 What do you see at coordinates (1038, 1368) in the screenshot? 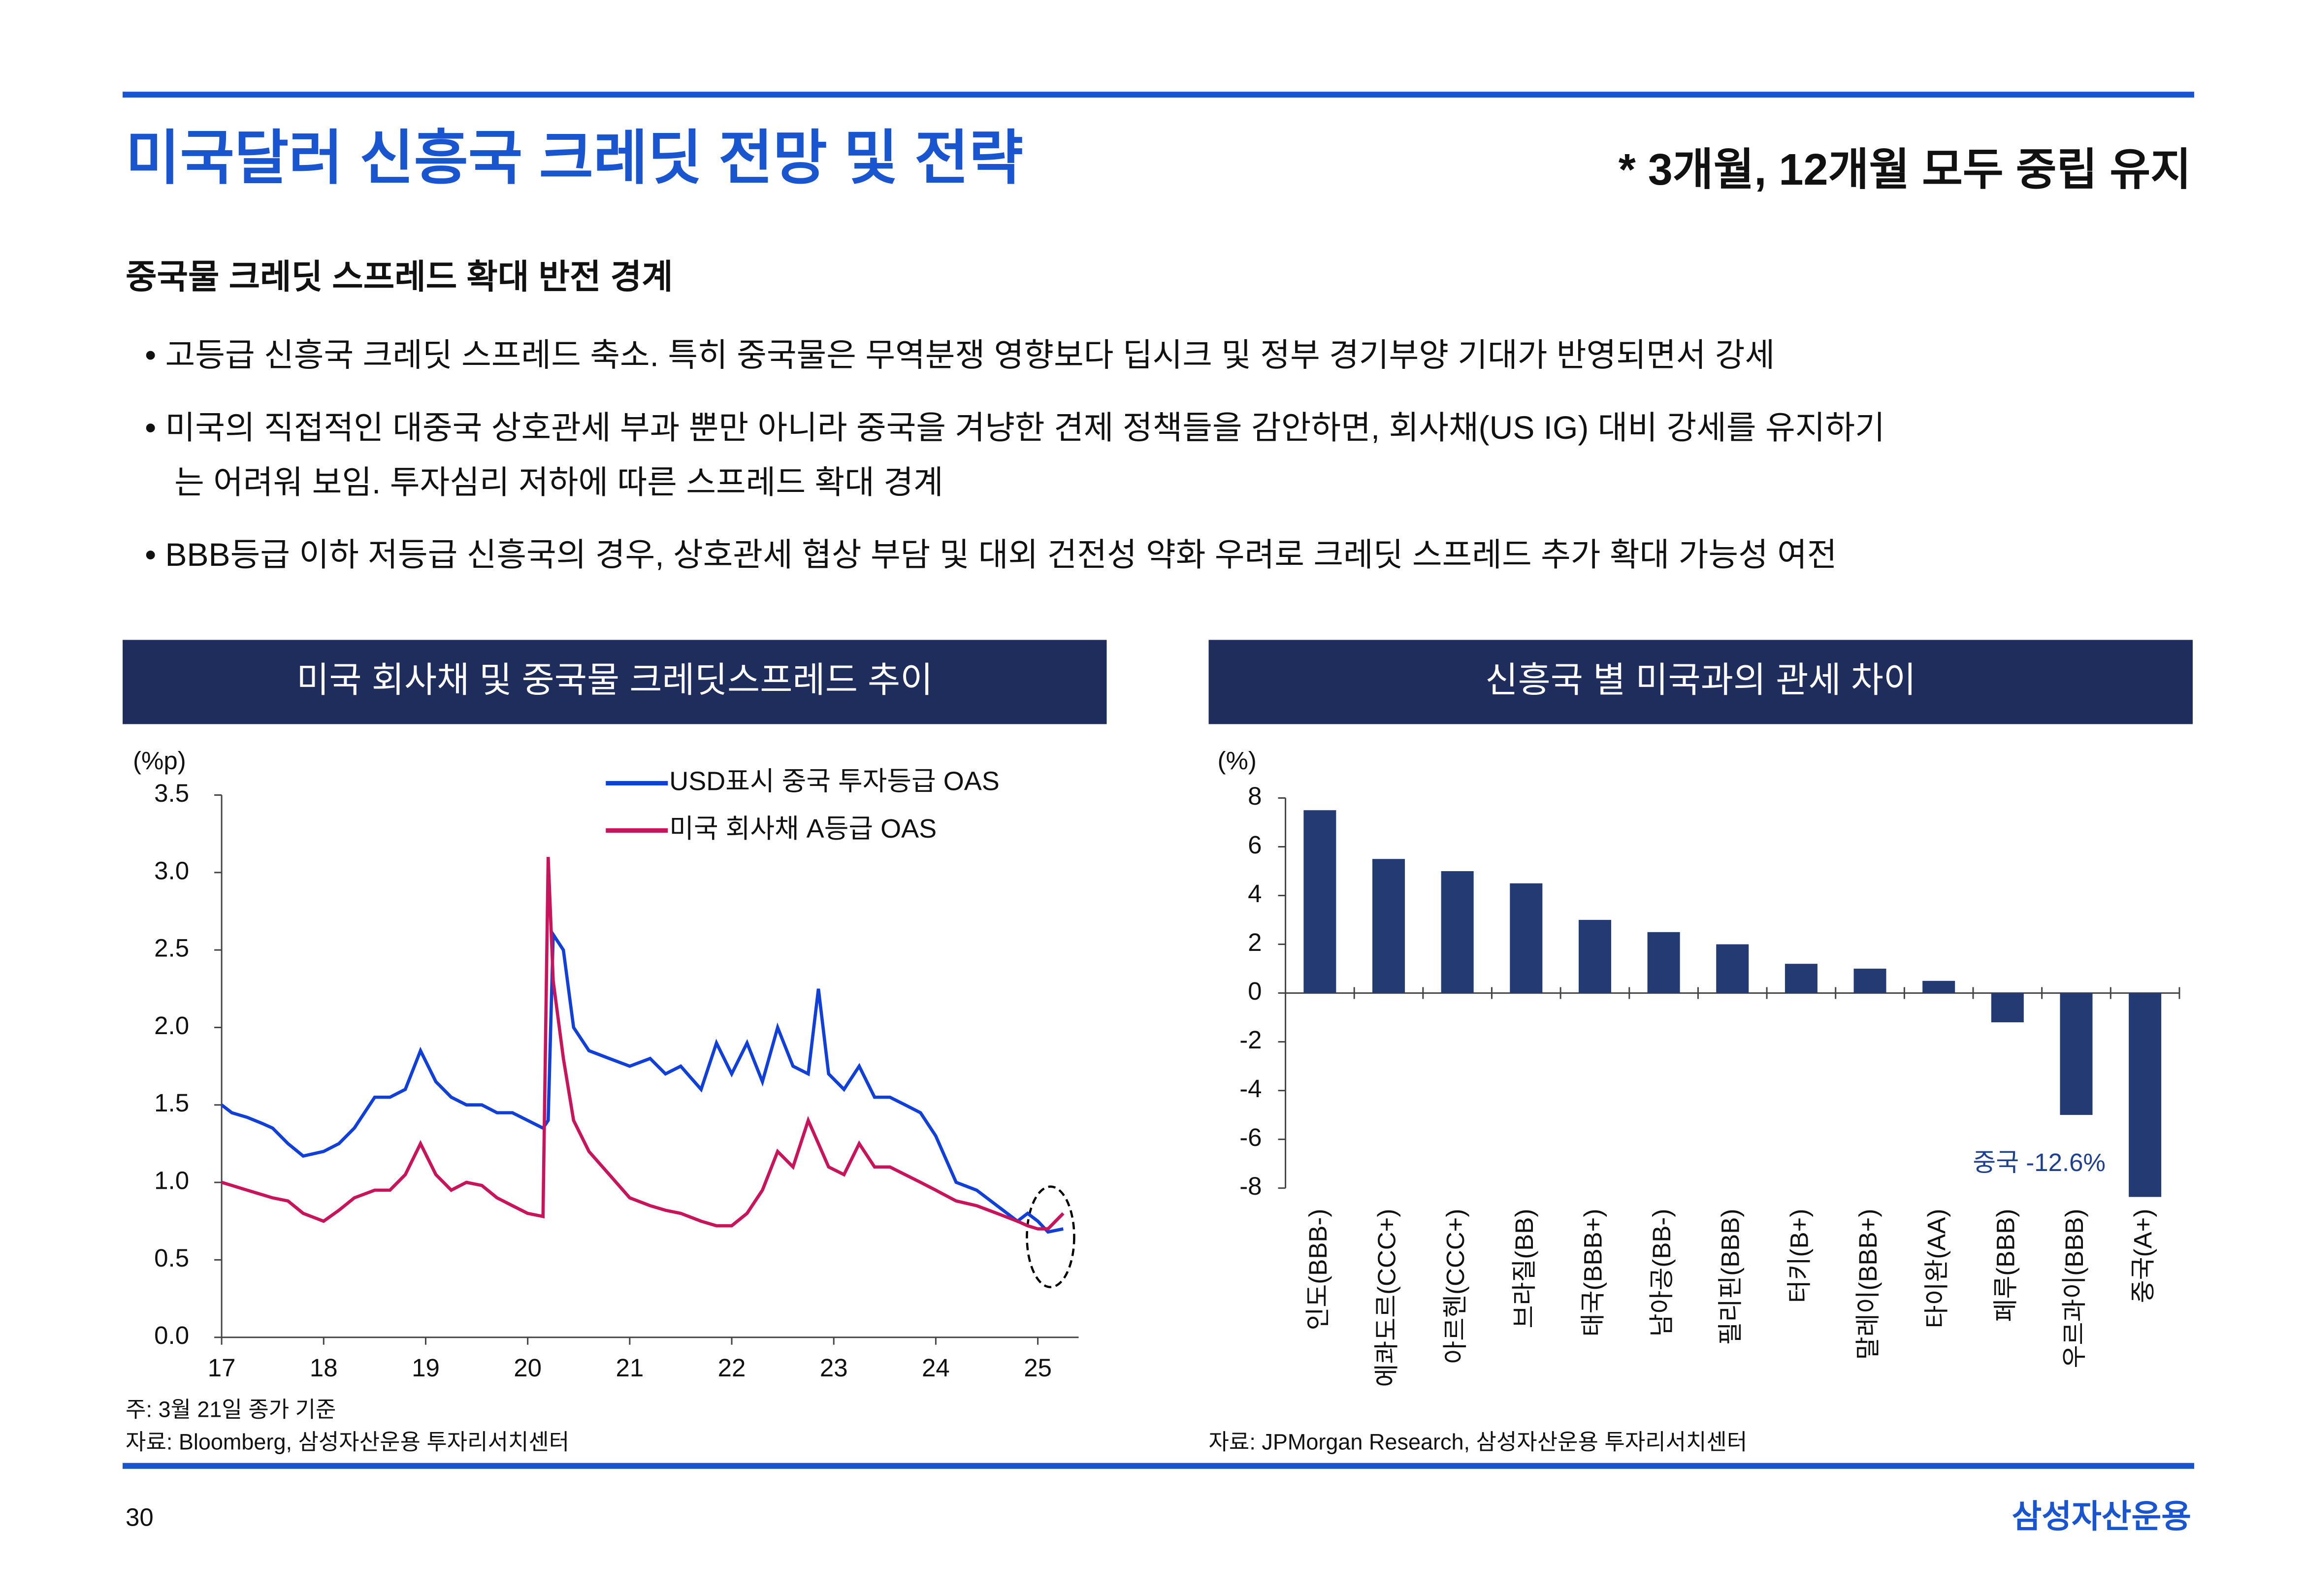
I see `x-tick-label: 25` at bounding box center [1038, 1368].